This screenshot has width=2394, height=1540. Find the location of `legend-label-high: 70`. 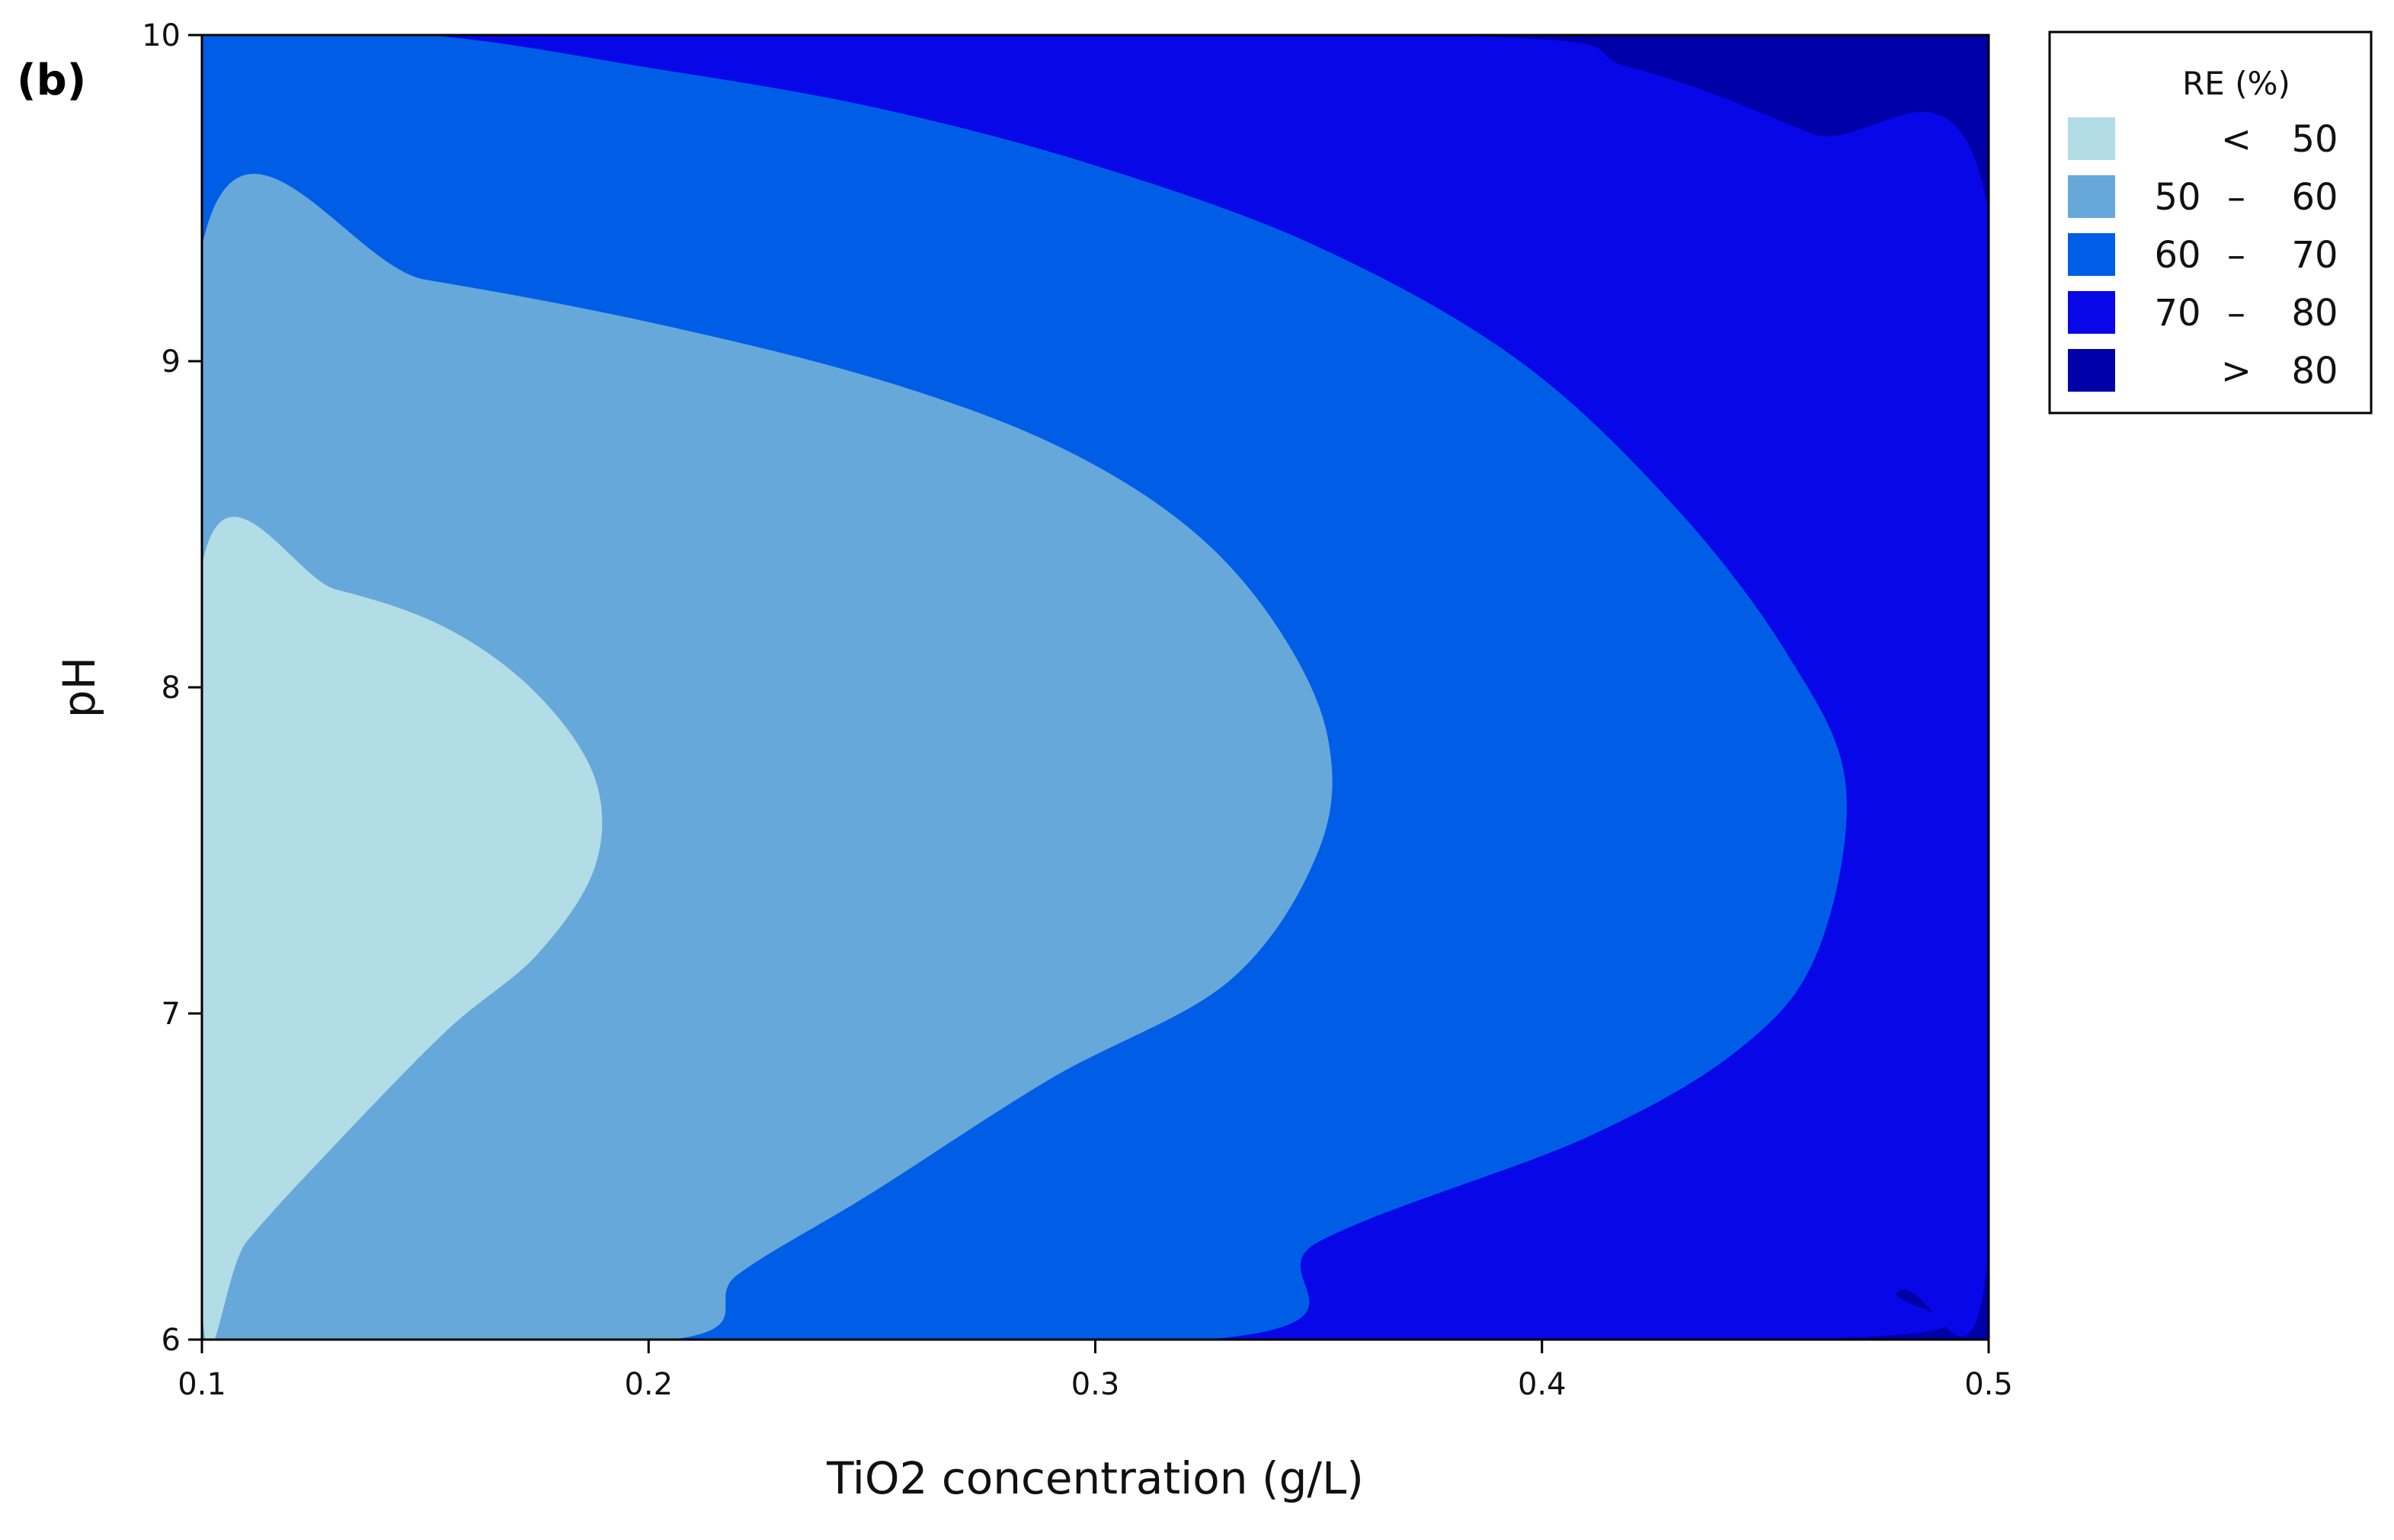

legend-label-high: 70 is located at coordinates (2315, 255).